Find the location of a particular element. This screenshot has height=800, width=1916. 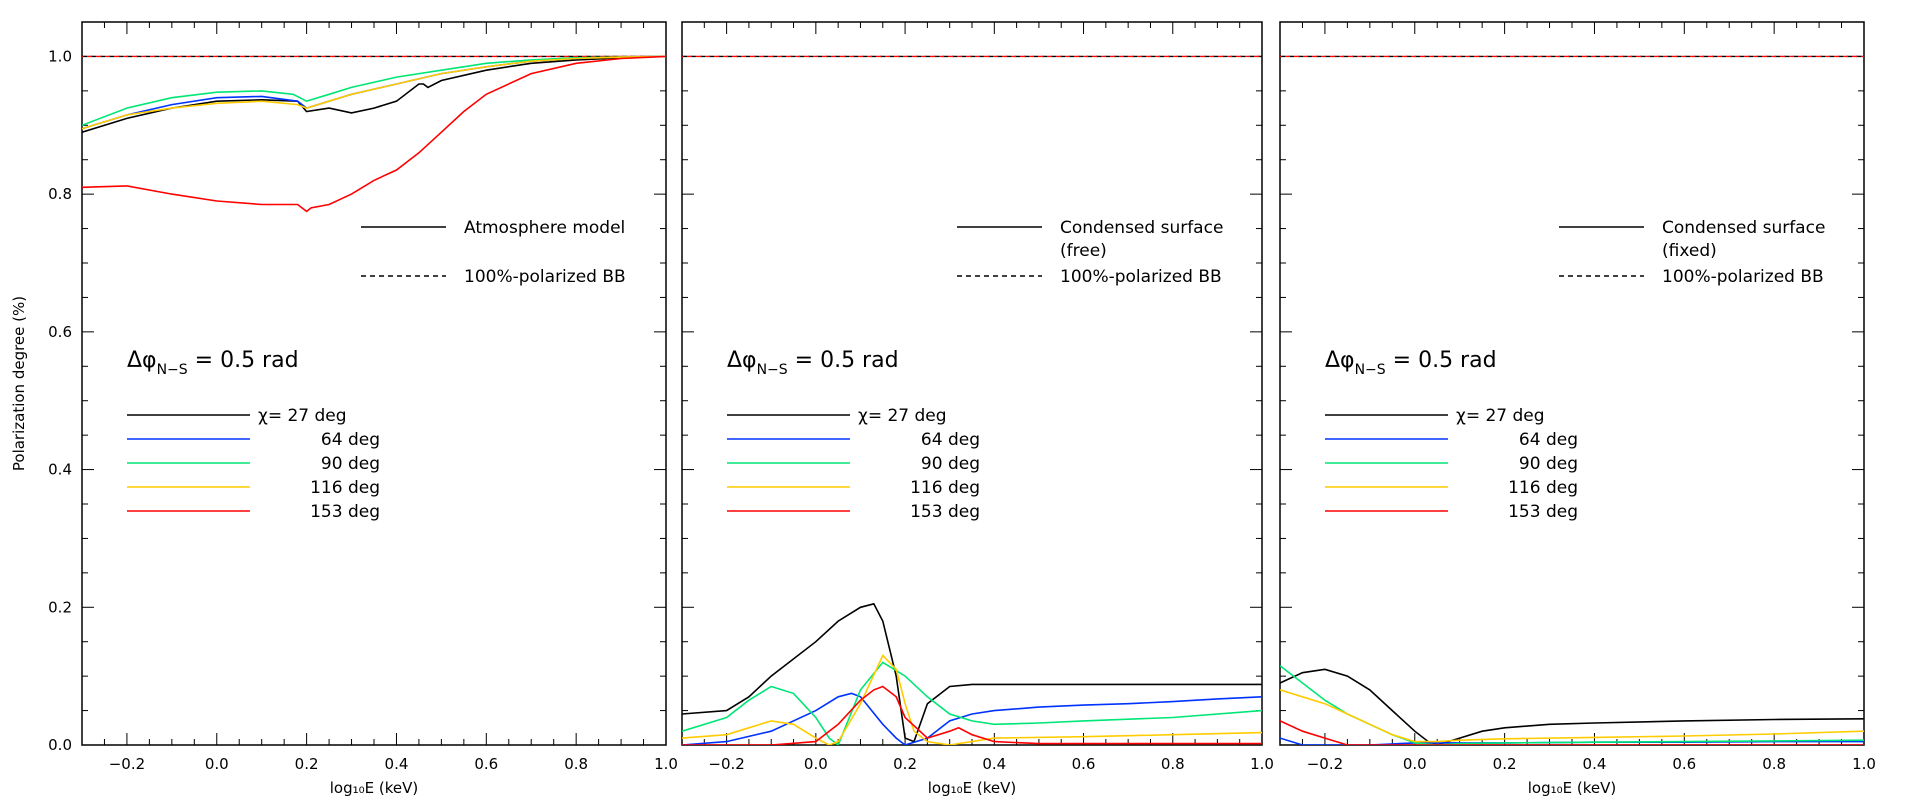

legend-model-subtext: (fixed) is located at coordinates (1689, 251).